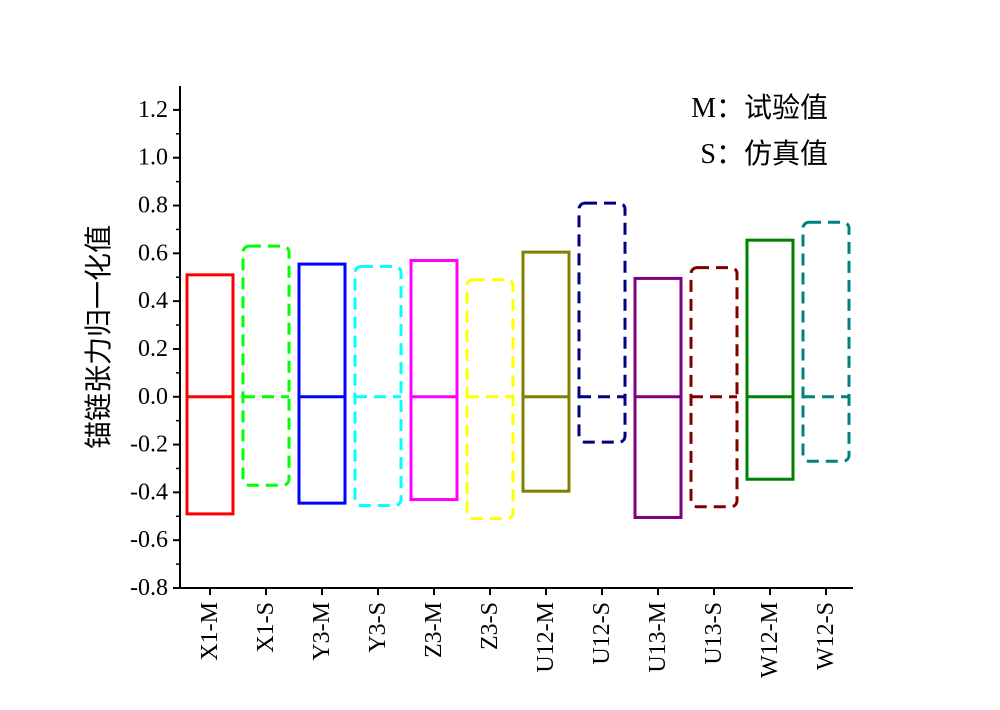 The width and height of the screenshot is (1000, 710). I want to click on box-w12-s, so click(826, 341).